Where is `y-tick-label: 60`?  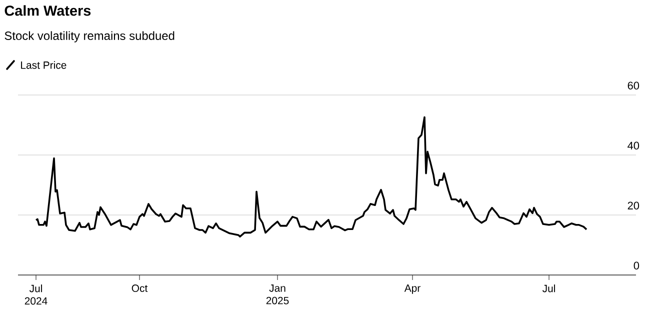 y-tick-label: 60 is located at coordinates (634, 86).